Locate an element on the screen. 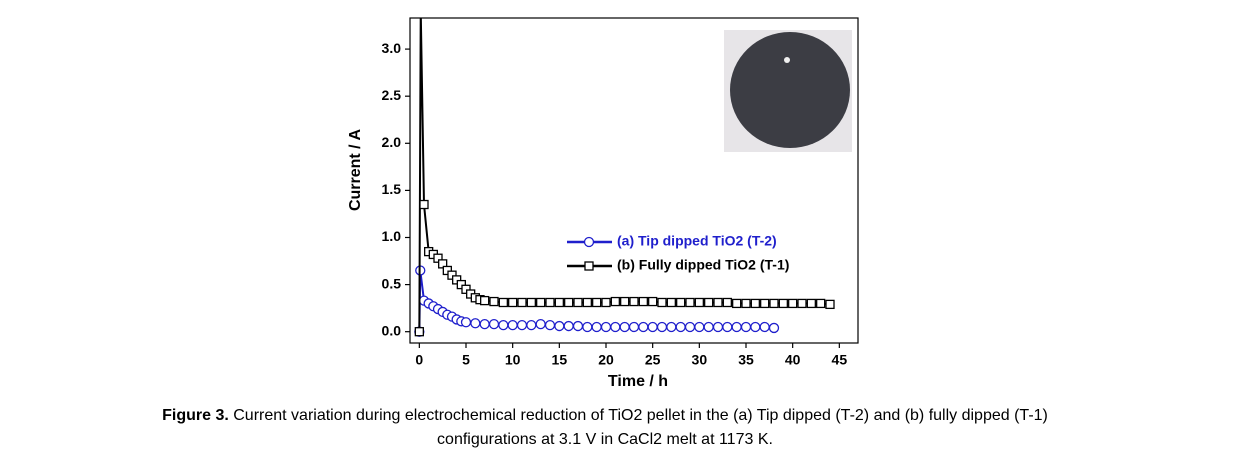  y-tick-label: 2.5 is located at coordinates (392, 95).